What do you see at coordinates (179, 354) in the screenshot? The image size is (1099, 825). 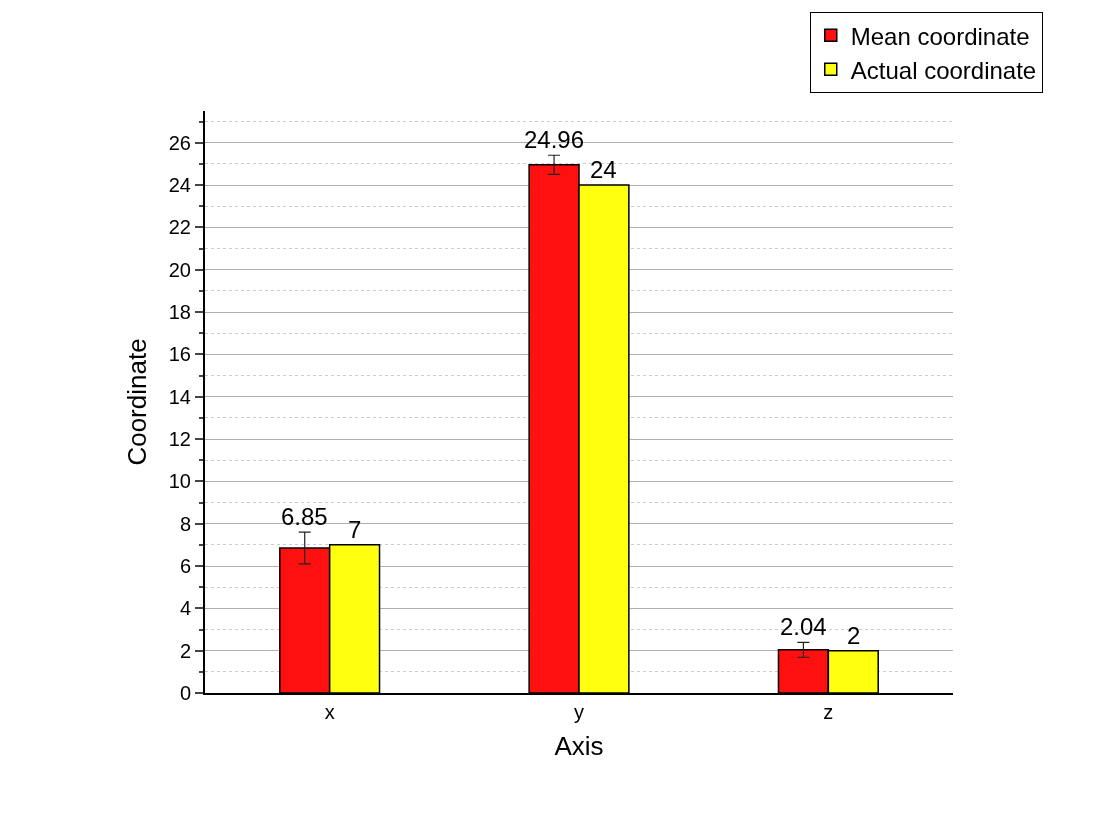 I see `y-tick-label: 16` at bounding box center [179, 354].